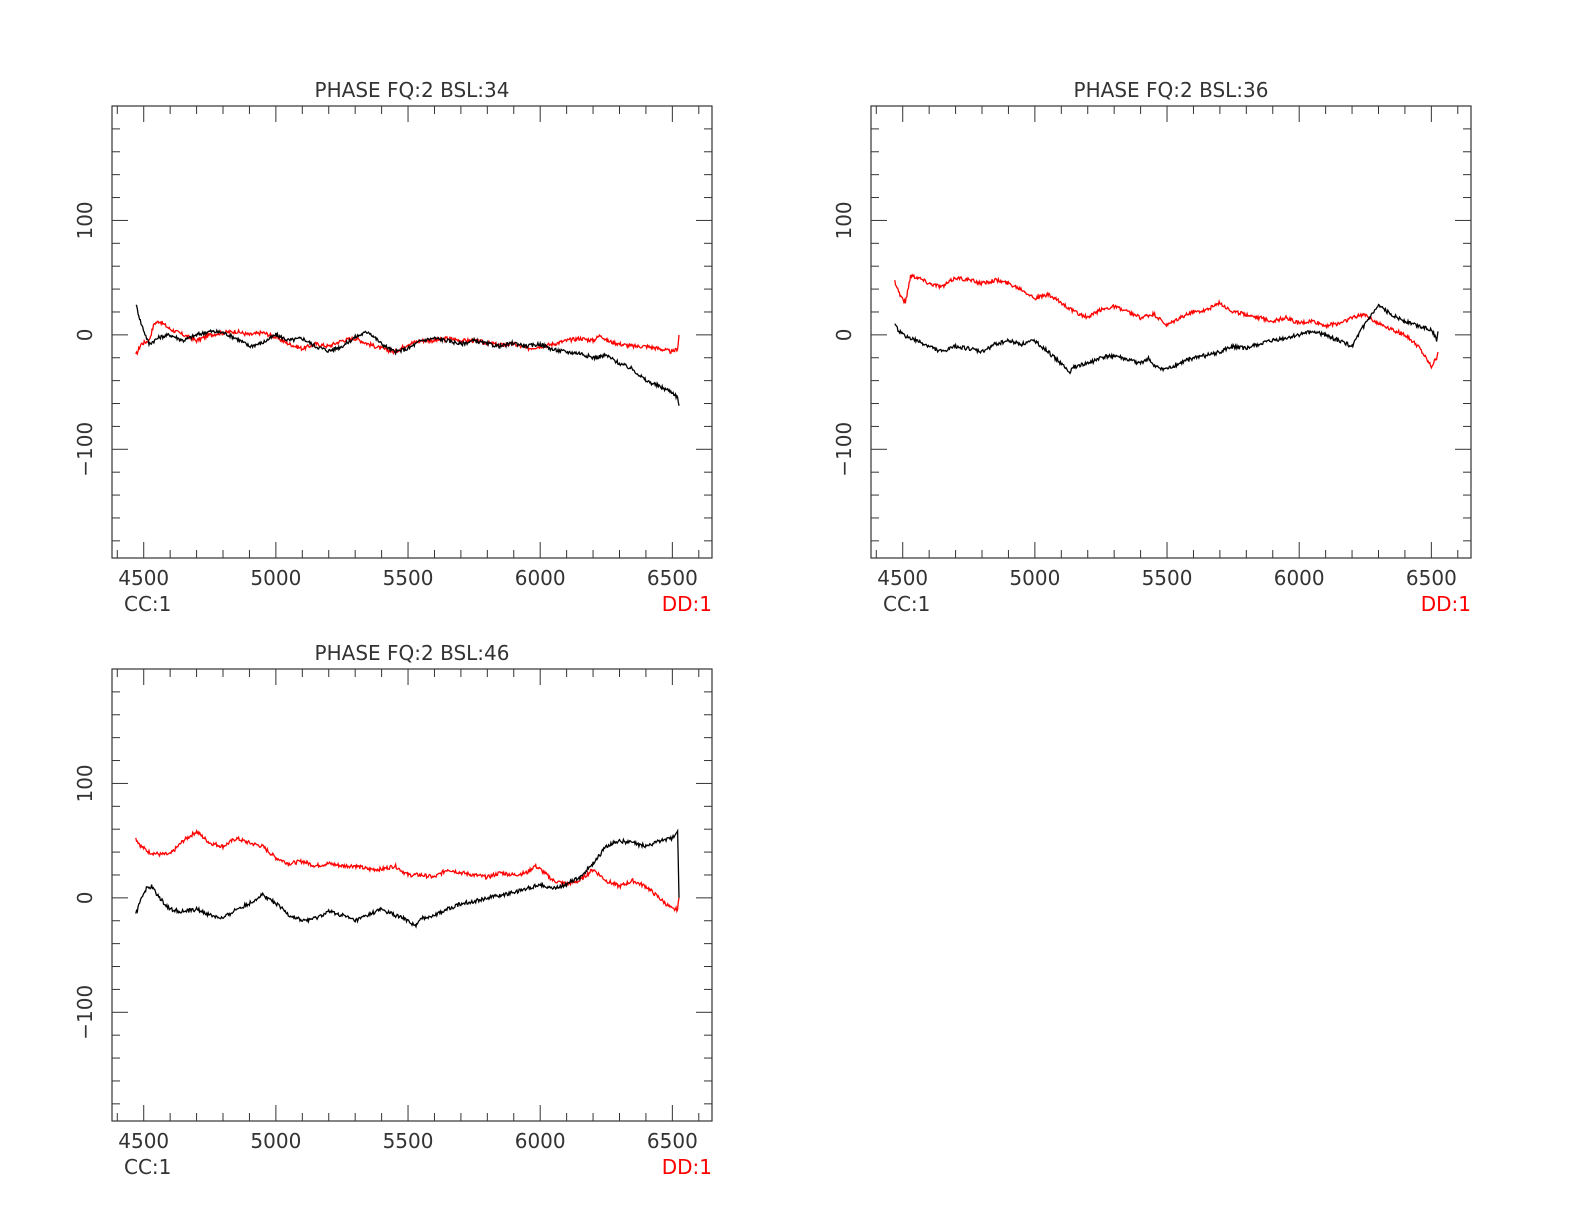 This screenshot has height=1224, width=1584. What do you see at coordinates (412, 653) in the screenshot?
I see `chart-title: PHASE FQ:2 BSL:46` at bounding box center [412, 653].